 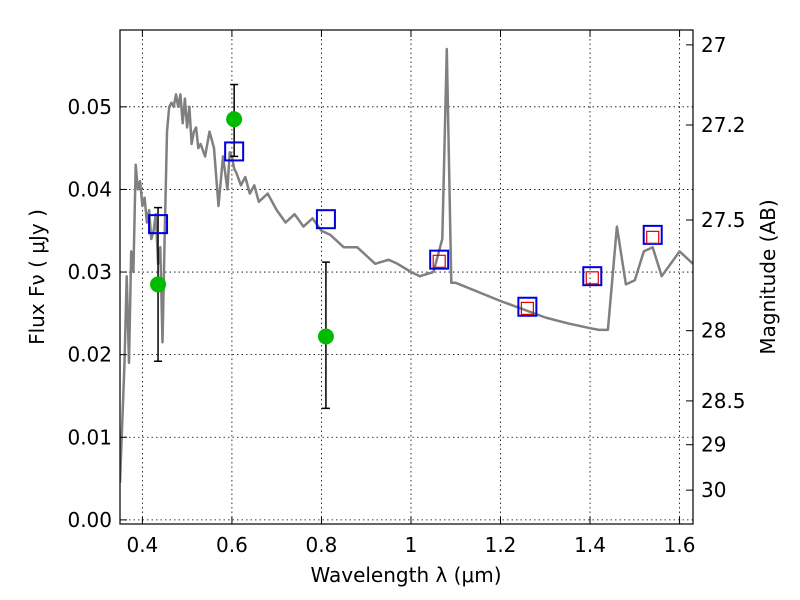 What do you see at coordinates (723, 401) in the screenshot?
I see `y2-tick-label: 28.5` at bounding box center [723, 401].